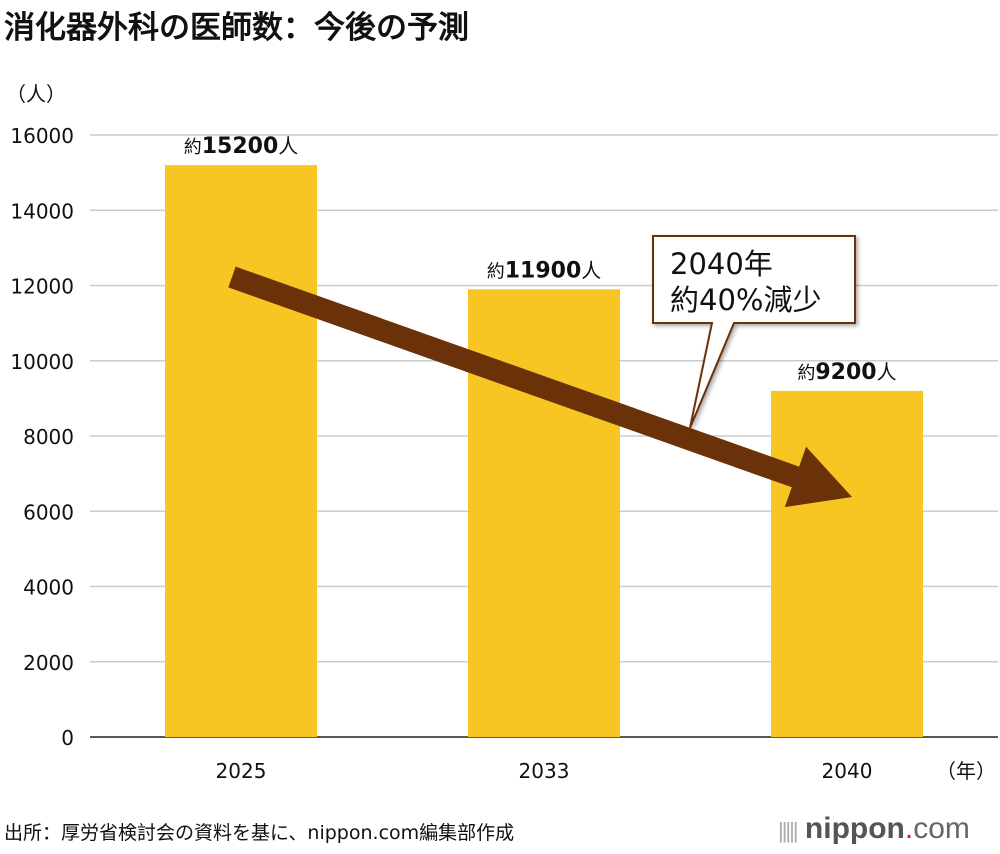  Describe the element at coordinates (874, 828) in the screenshot. I see `nippon-logo: ||||| nippon.com` at that location.